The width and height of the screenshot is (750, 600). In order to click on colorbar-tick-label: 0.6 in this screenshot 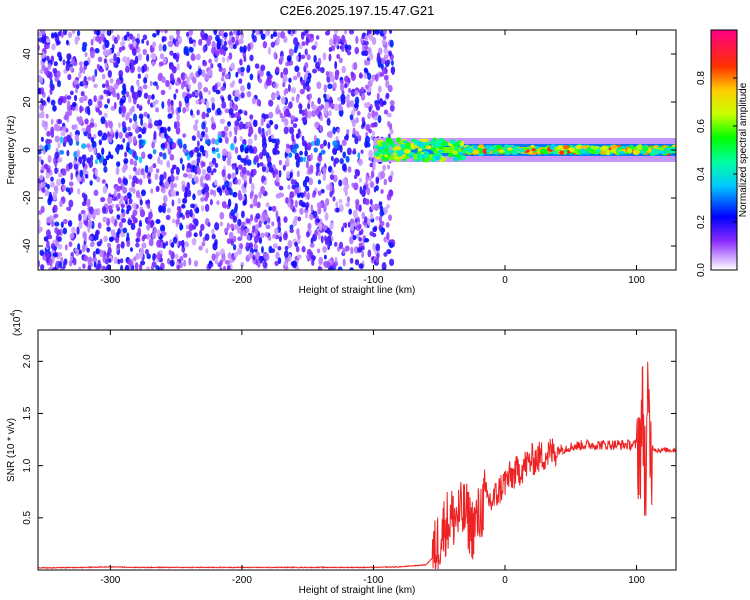, I will do `click(701, 126)`.